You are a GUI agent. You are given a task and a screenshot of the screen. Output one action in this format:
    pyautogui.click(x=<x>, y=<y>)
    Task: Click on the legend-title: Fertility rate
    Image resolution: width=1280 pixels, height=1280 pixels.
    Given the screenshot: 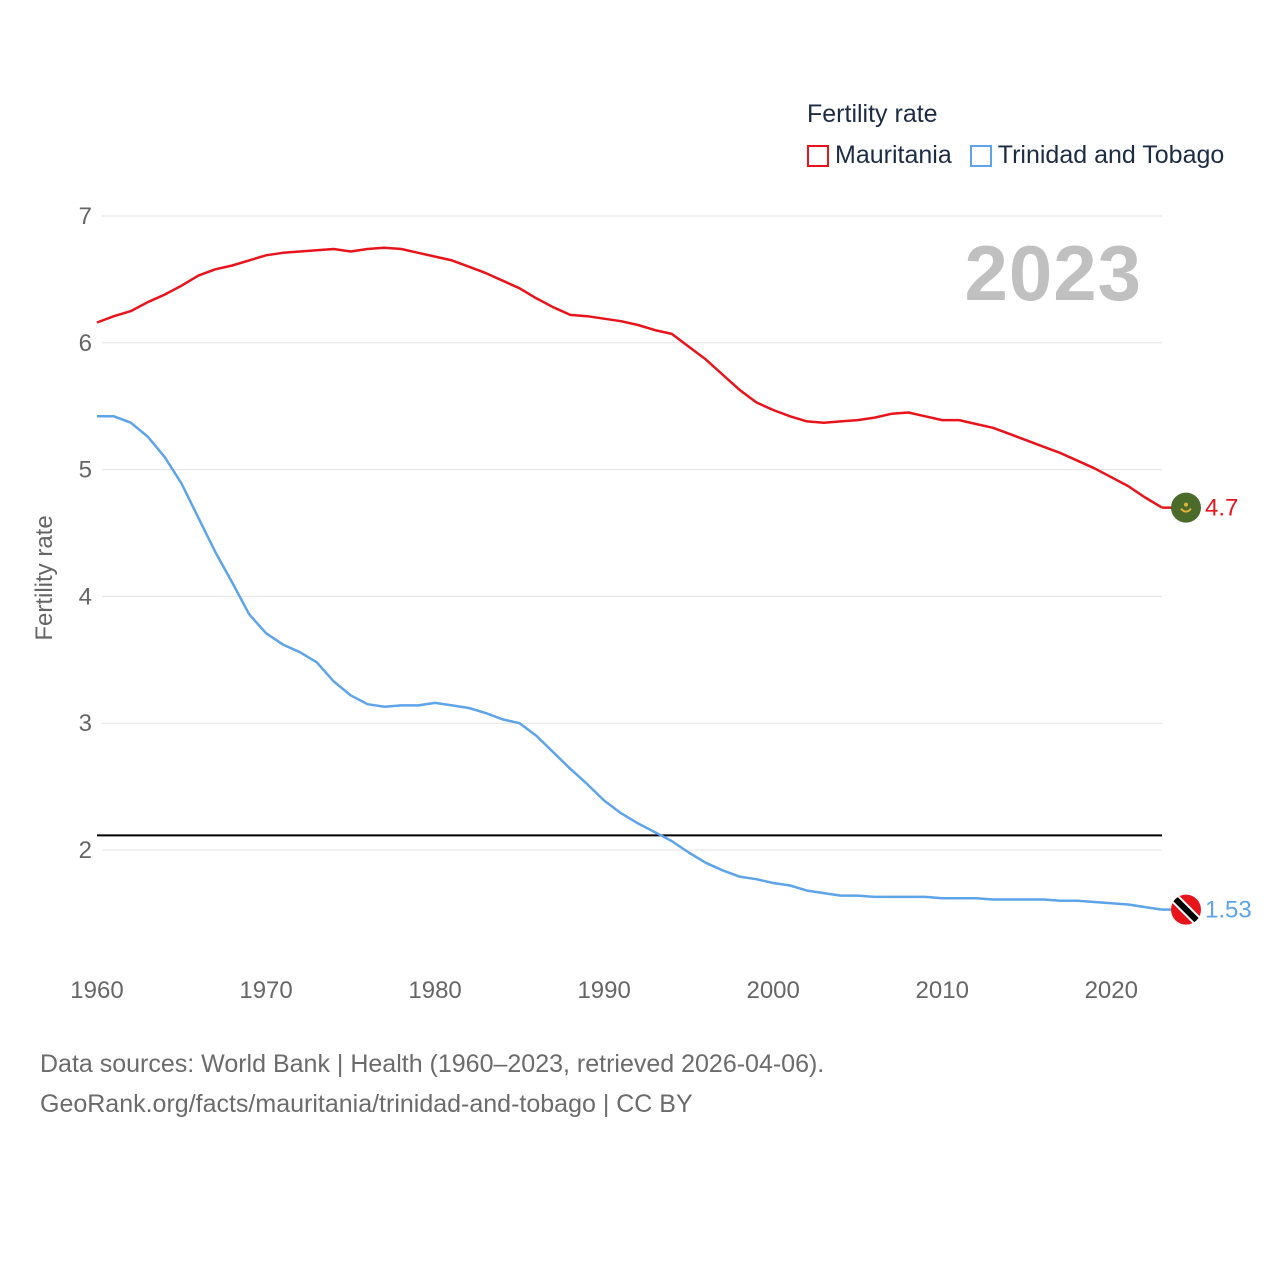 What is the action you would take?
    pyautogui.click(x=872, y=114)
    